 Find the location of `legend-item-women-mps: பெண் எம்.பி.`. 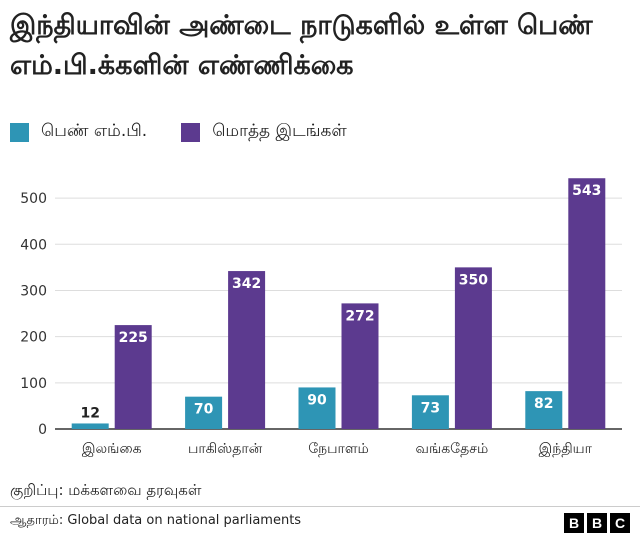

legend-item-women-mps: பெண் எம்.பி. is located at coordinates (78, 132).